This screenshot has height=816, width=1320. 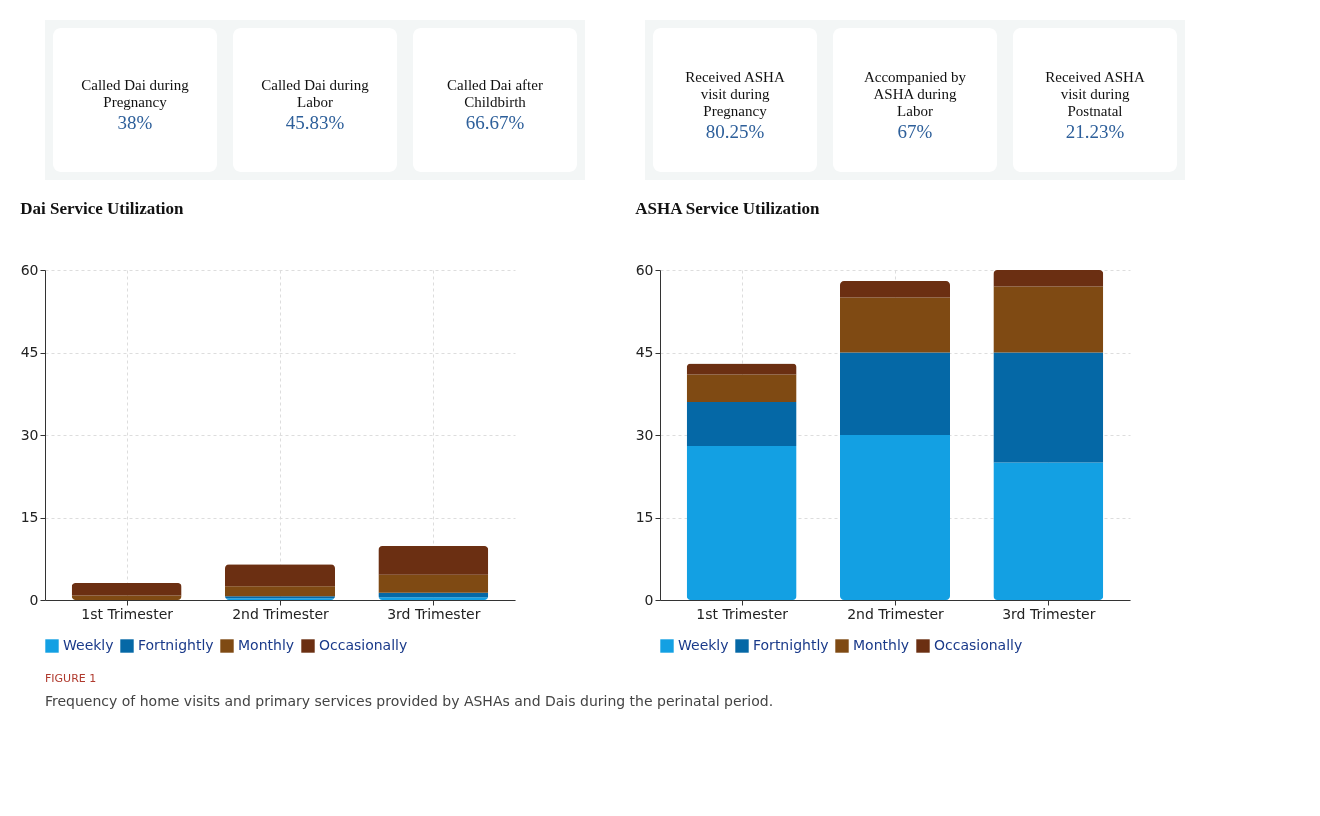 I want to click on text: Accompanied by ASHA during Labor, so click(x=915, y=93).